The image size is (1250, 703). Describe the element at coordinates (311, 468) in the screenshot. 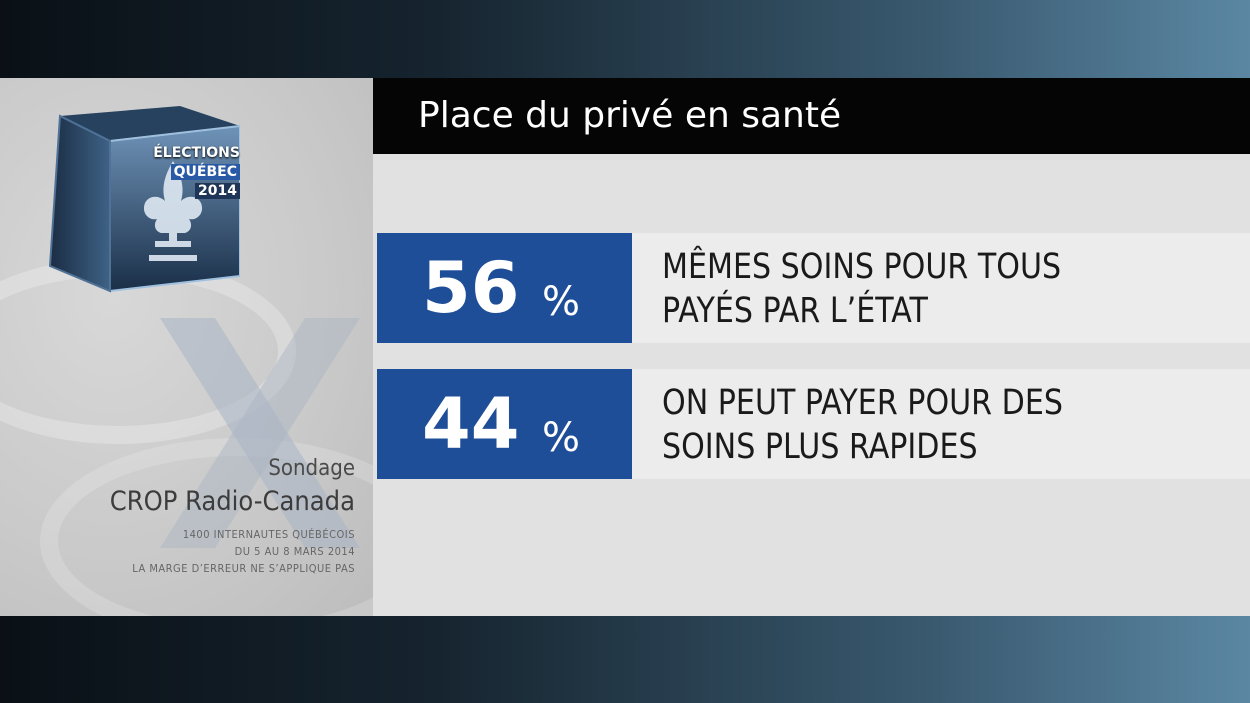

I see `source-title: Sondage` at that location.